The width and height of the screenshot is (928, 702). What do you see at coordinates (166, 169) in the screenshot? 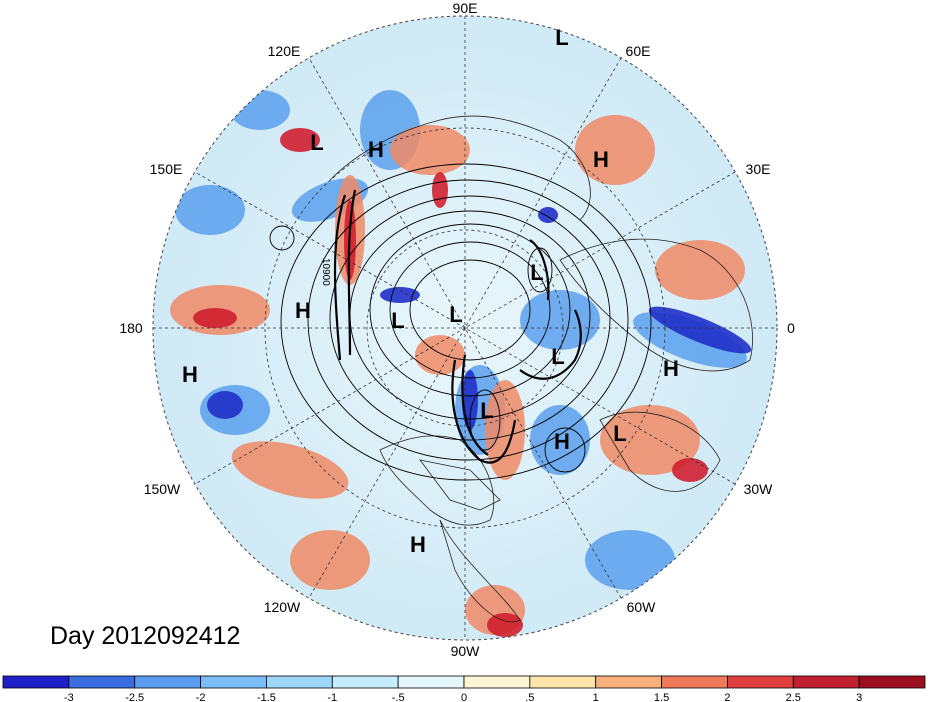
I see `lon-label-150e: 150E` at bounding box center [166, 169].